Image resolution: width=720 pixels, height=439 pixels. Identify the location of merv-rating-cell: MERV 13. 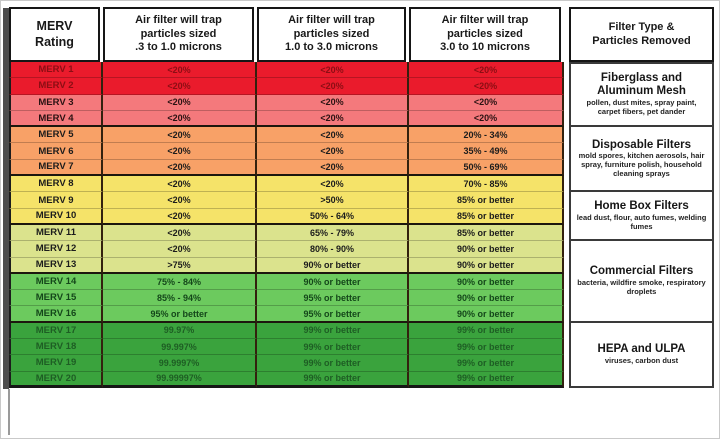
(56, 265).